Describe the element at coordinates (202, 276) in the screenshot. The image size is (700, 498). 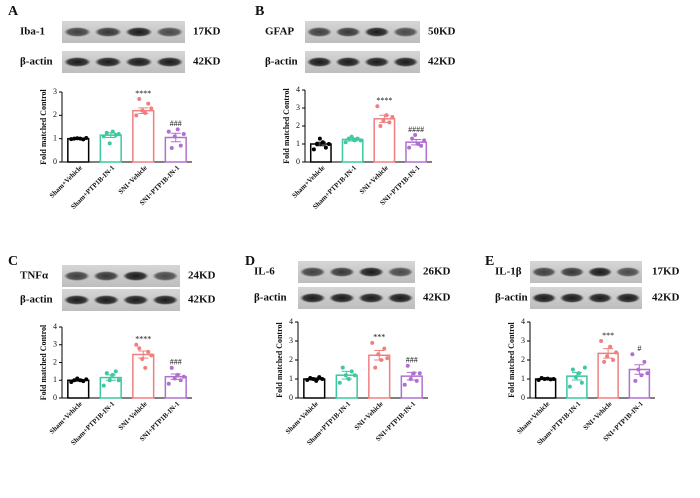
I see `blot-size: 24KD` at that location.